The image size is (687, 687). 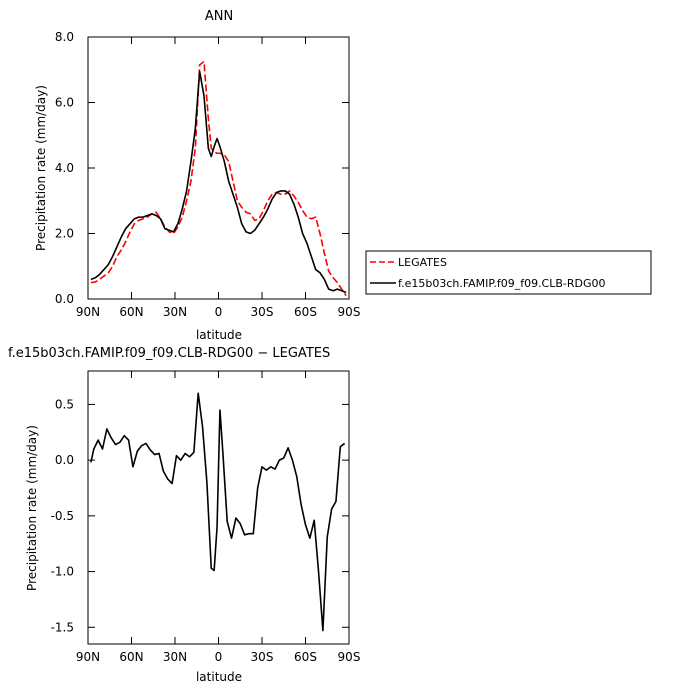 I want to click on bottom-ylabel: Precipitation rate (mm/day), so click(x=32, y=508).